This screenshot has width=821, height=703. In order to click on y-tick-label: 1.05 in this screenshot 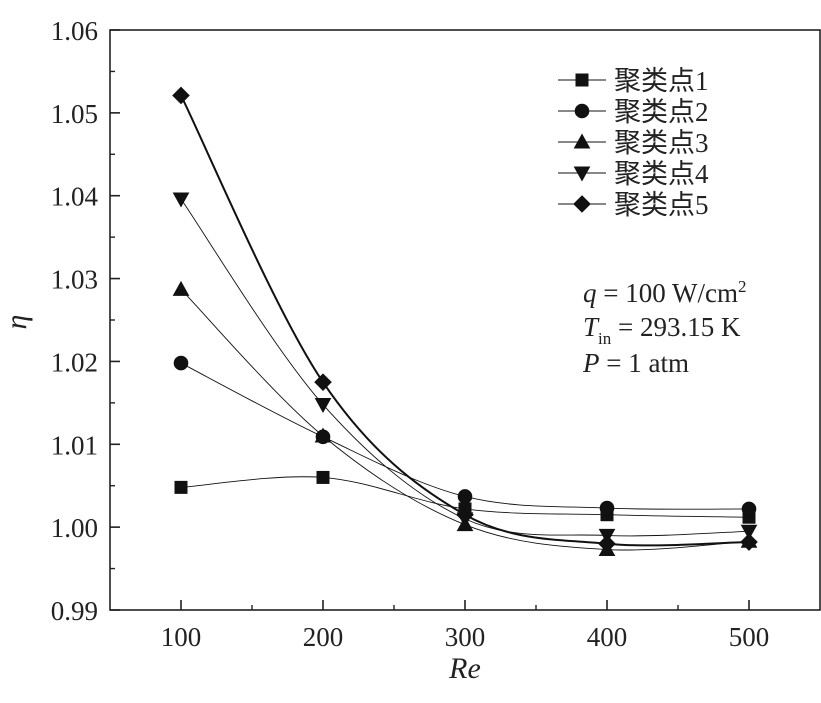, I will do `click(74, 114)`.